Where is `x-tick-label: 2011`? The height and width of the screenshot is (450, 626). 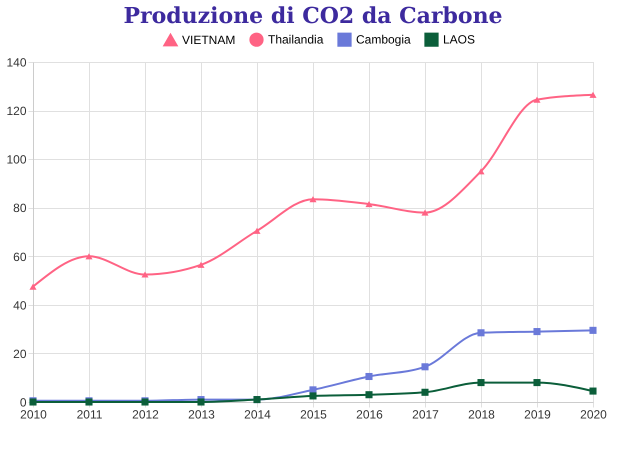
x-tick-label: 2011 is located at coordinates (89, 415).